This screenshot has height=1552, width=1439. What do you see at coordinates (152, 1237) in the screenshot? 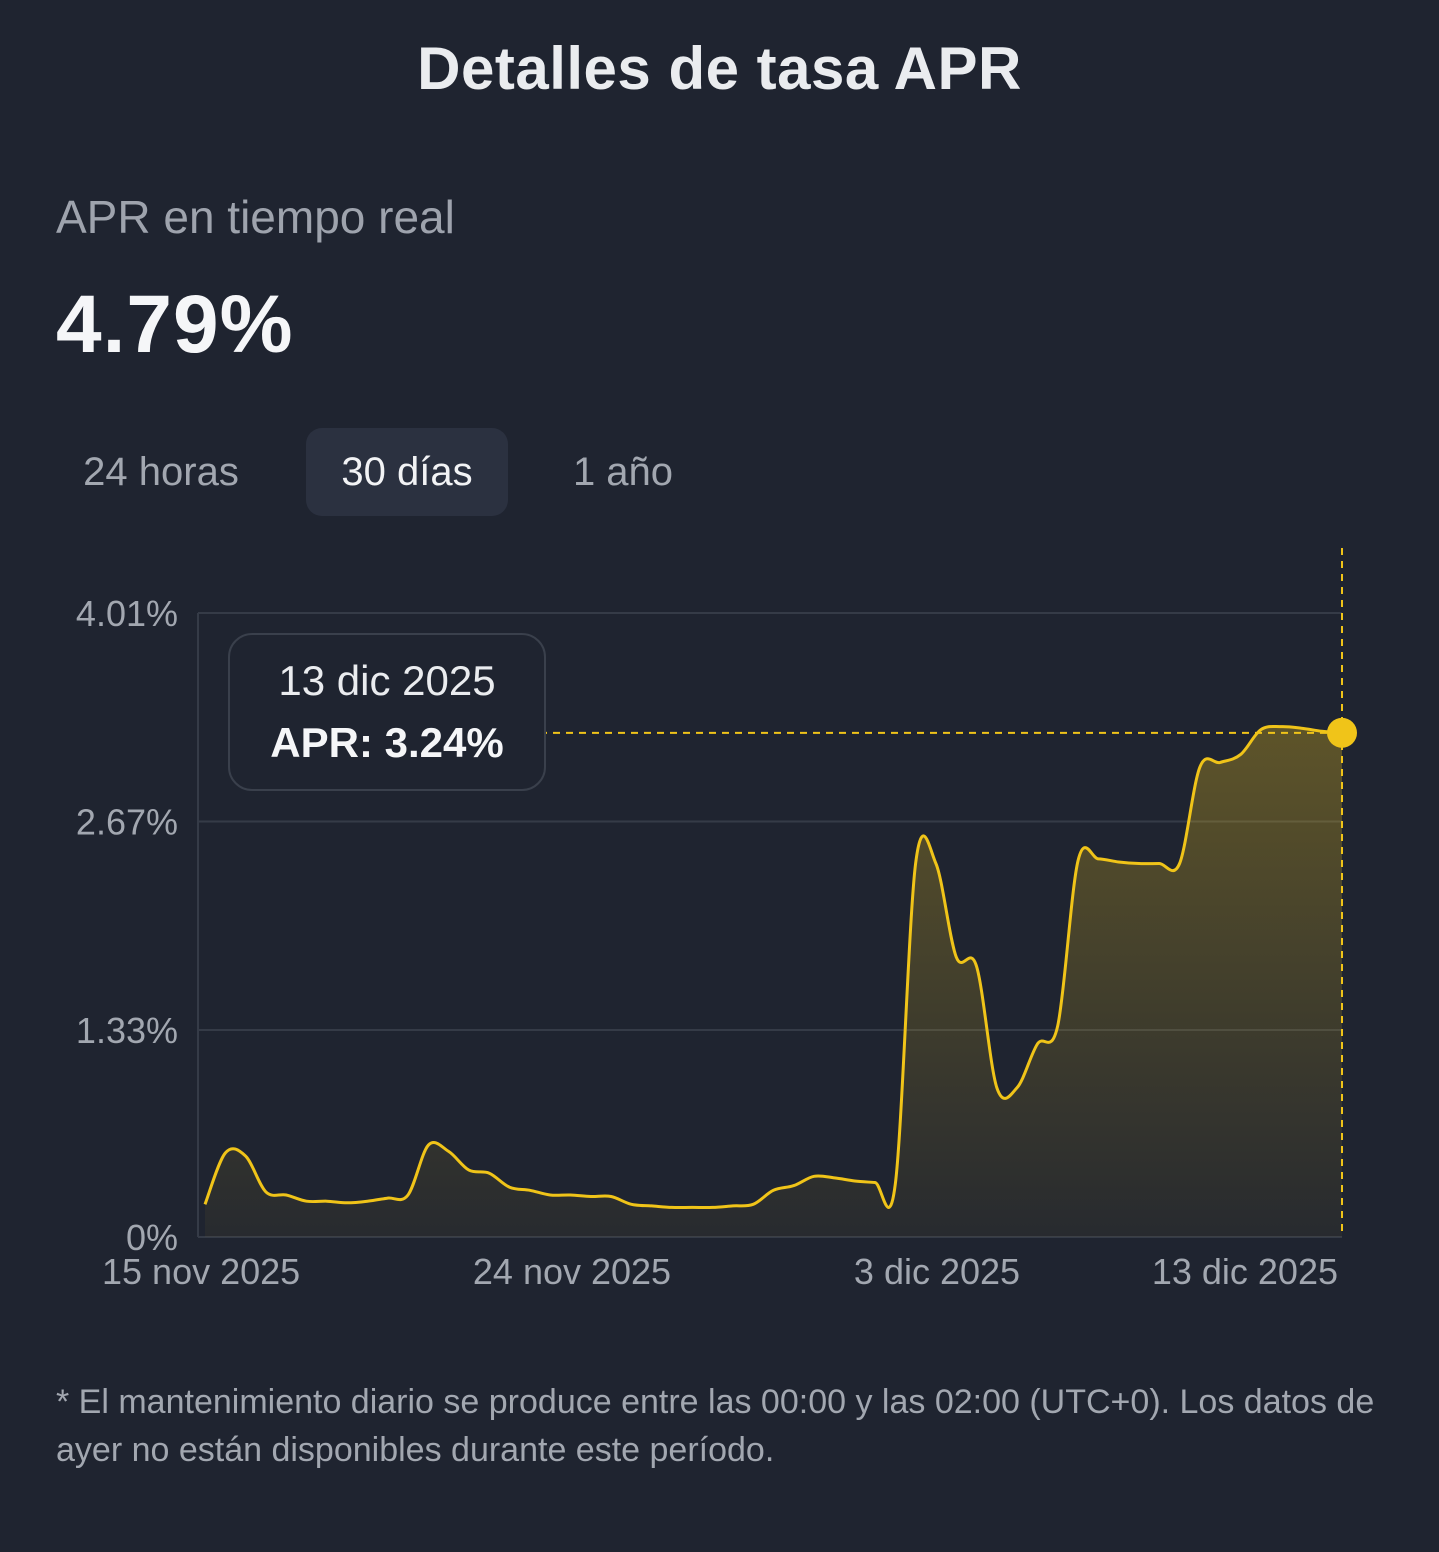
I see `y-tick-label: 0%` at bounding box center [152, 1237].